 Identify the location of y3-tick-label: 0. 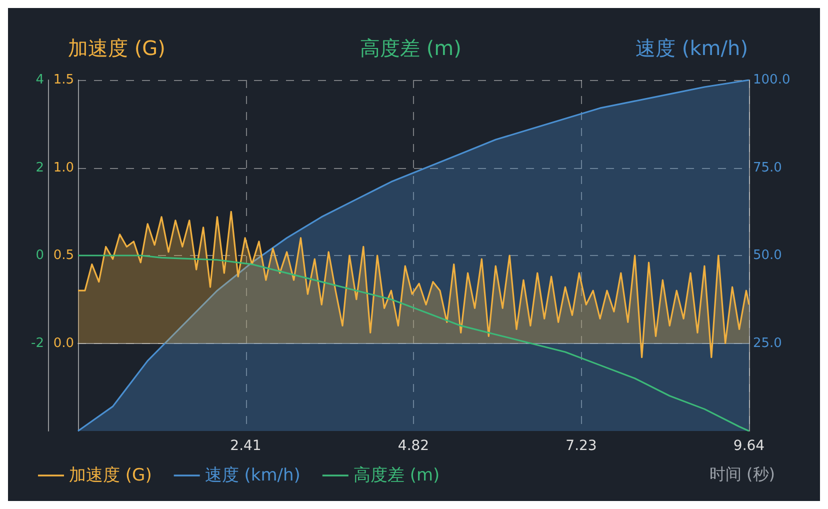
(40, 255).